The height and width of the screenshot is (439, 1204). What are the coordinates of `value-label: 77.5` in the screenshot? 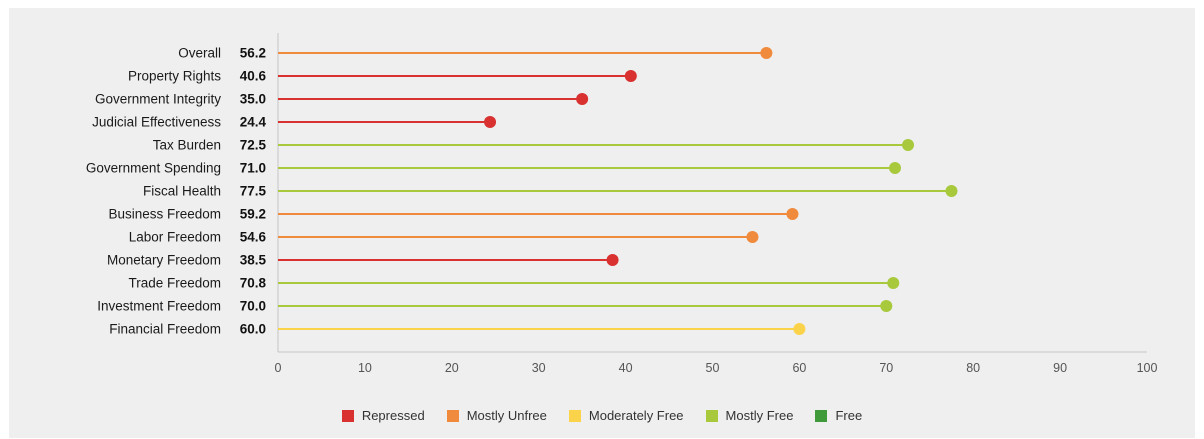 It's located at (253, 191).